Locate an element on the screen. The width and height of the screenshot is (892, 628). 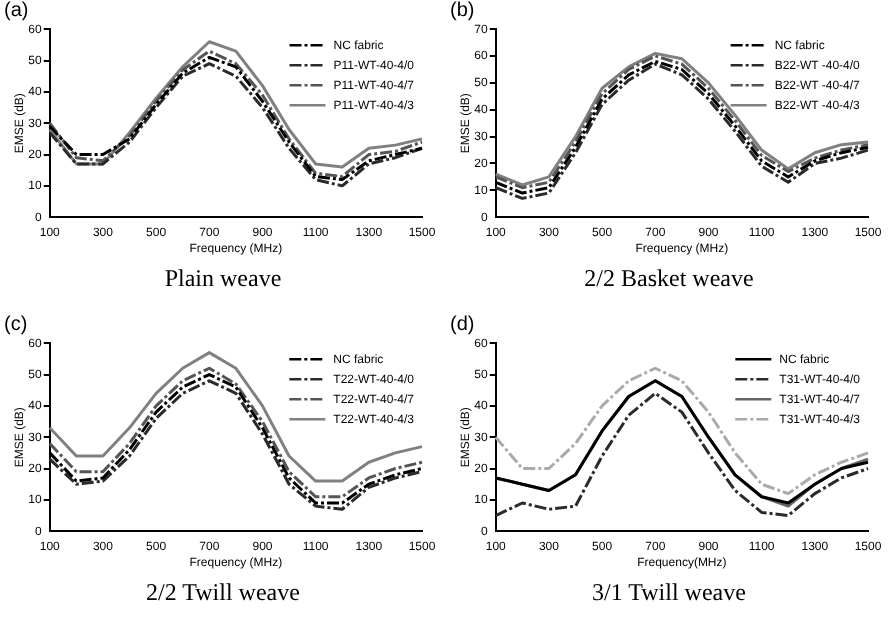
chart-title: (c) is located at coordinates (16, 325).